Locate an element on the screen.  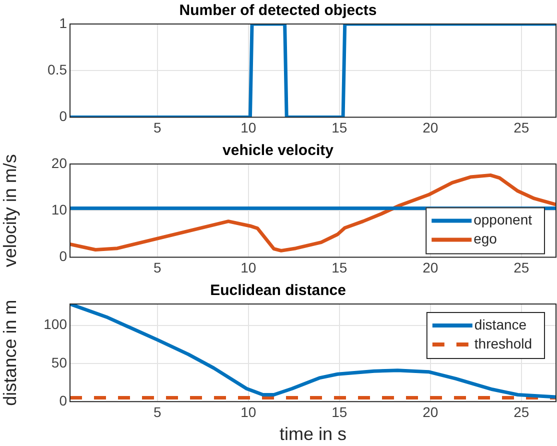
x-axis-title: time in s is located at coordinates (313, 434).